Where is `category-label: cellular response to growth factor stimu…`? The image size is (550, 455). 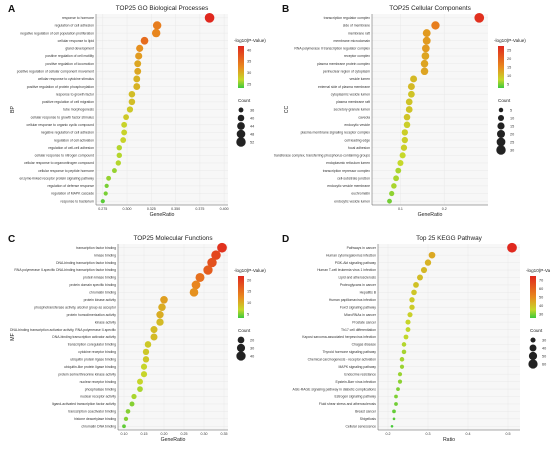
category-label: cellular response to growth factor stimu… is located at coordinates (63, 117).